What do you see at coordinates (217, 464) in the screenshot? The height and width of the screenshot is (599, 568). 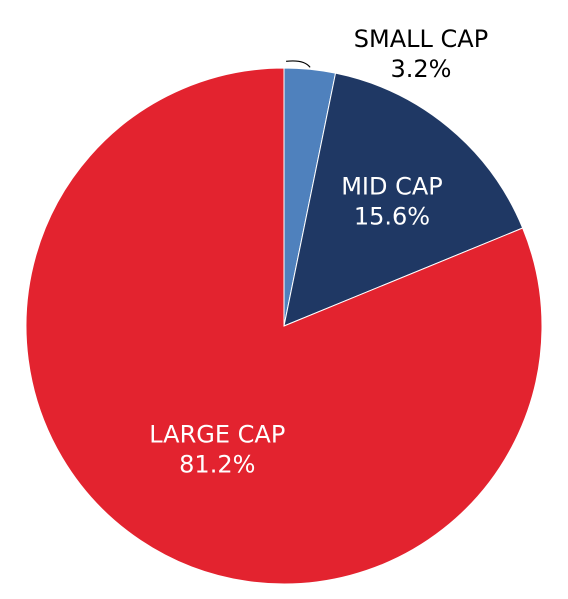 I see `slice-value-large-cap: 81.2%` at bounding box center [217, 464].